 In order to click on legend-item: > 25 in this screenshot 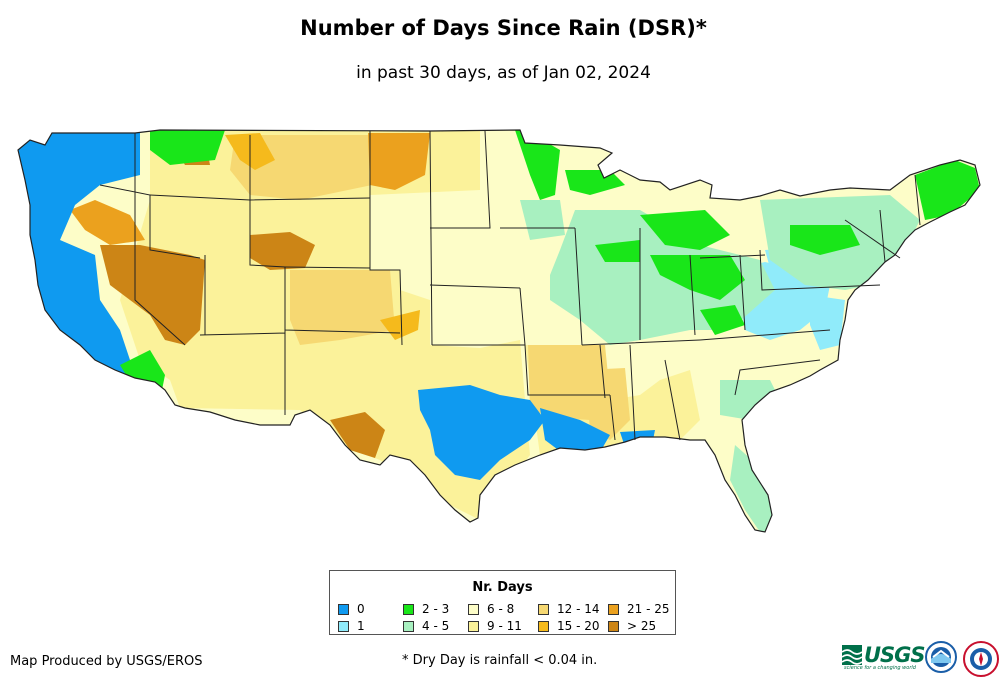, I will do `click(632, 626)`.